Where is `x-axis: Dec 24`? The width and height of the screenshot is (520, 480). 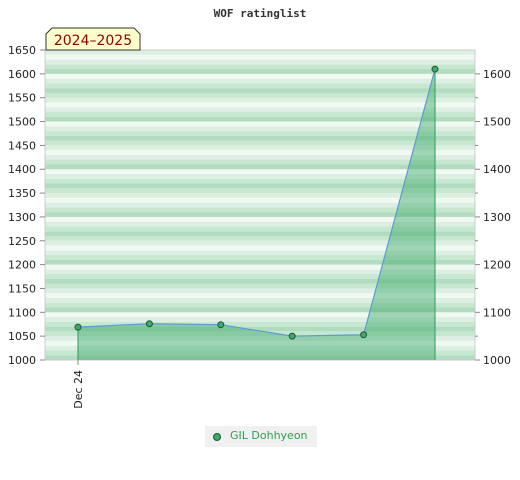
x-axis: Dec 24 is located at coordinates (78, 384).